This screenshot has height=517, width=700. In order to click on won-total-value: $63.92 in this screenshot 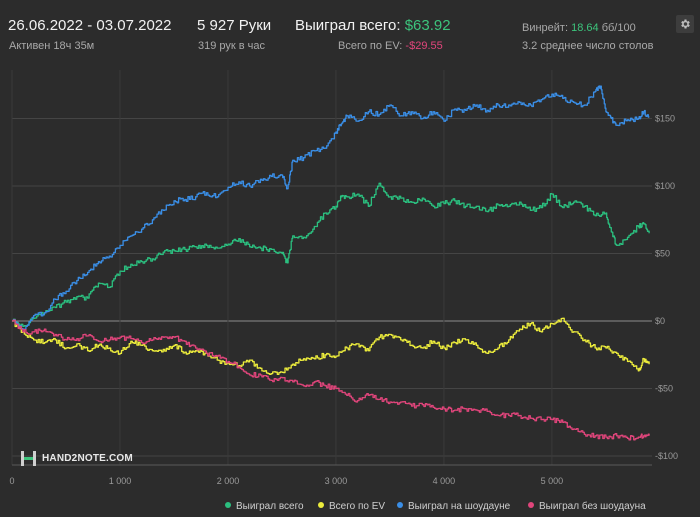, I will do `click(427, 25)`.